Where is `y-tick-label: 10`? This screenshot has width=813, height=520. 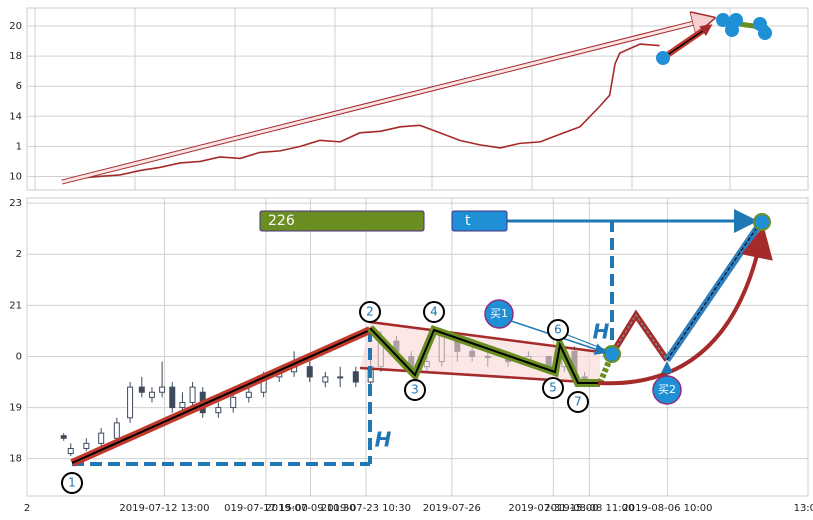 y-tick-label: 10 is located at coordinates (15, 176).